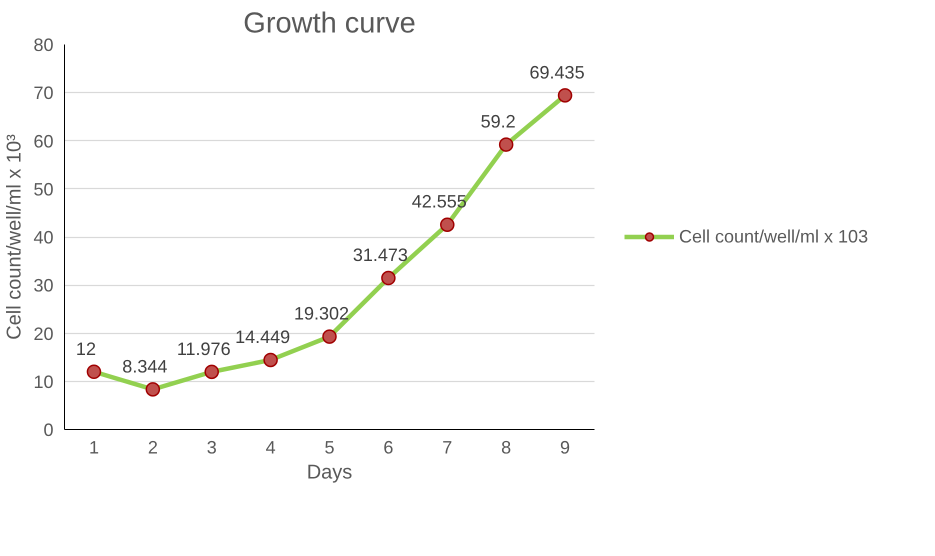 This screenshot has width=935, height=556. What do you see at coordinates (93, 448) in the screenshot?
I see `x-tick-label: 1` at bounding box center [93, 448].